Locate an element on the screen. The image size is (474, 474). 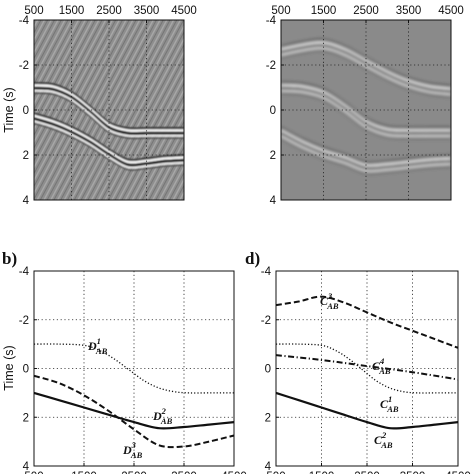
panel-c-y-tick-label: -4 is located at coordinates (24, 272).